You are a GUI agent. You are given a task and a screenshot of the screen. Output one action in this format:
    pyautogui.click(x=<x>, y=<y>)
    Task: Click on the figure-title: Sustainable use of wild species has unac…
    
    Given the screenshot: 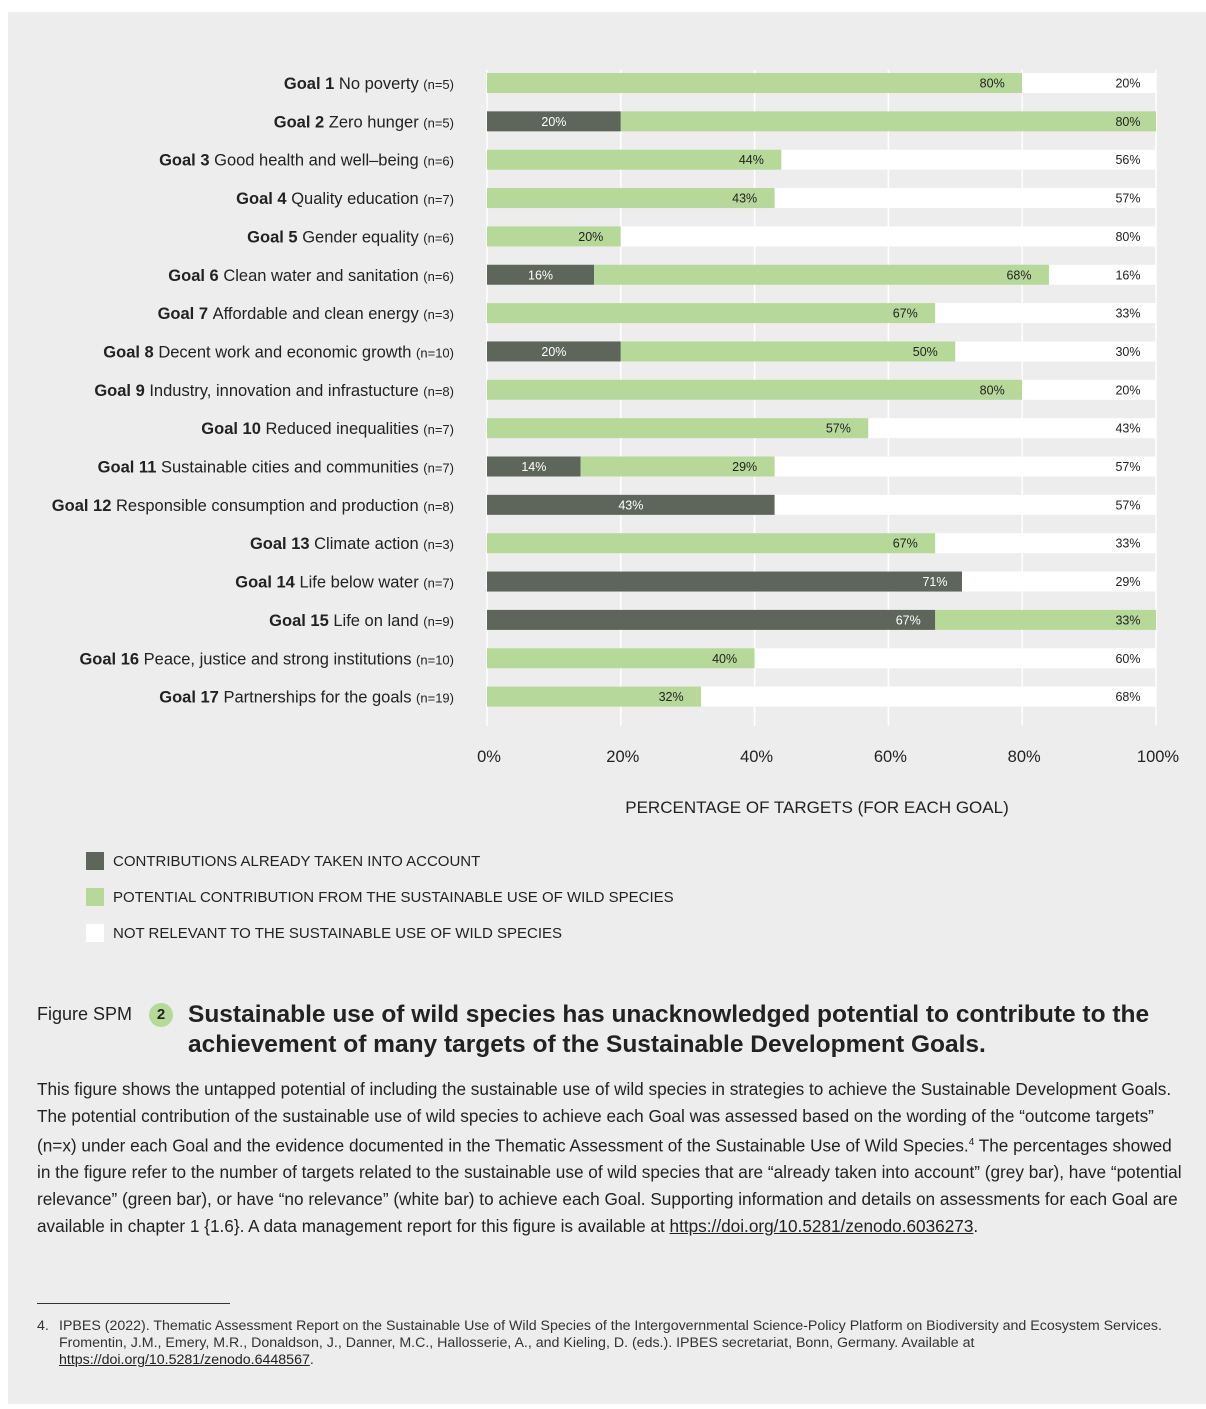 What is the action you would take?
    pyautogui.click(x=669, y=1029)
    